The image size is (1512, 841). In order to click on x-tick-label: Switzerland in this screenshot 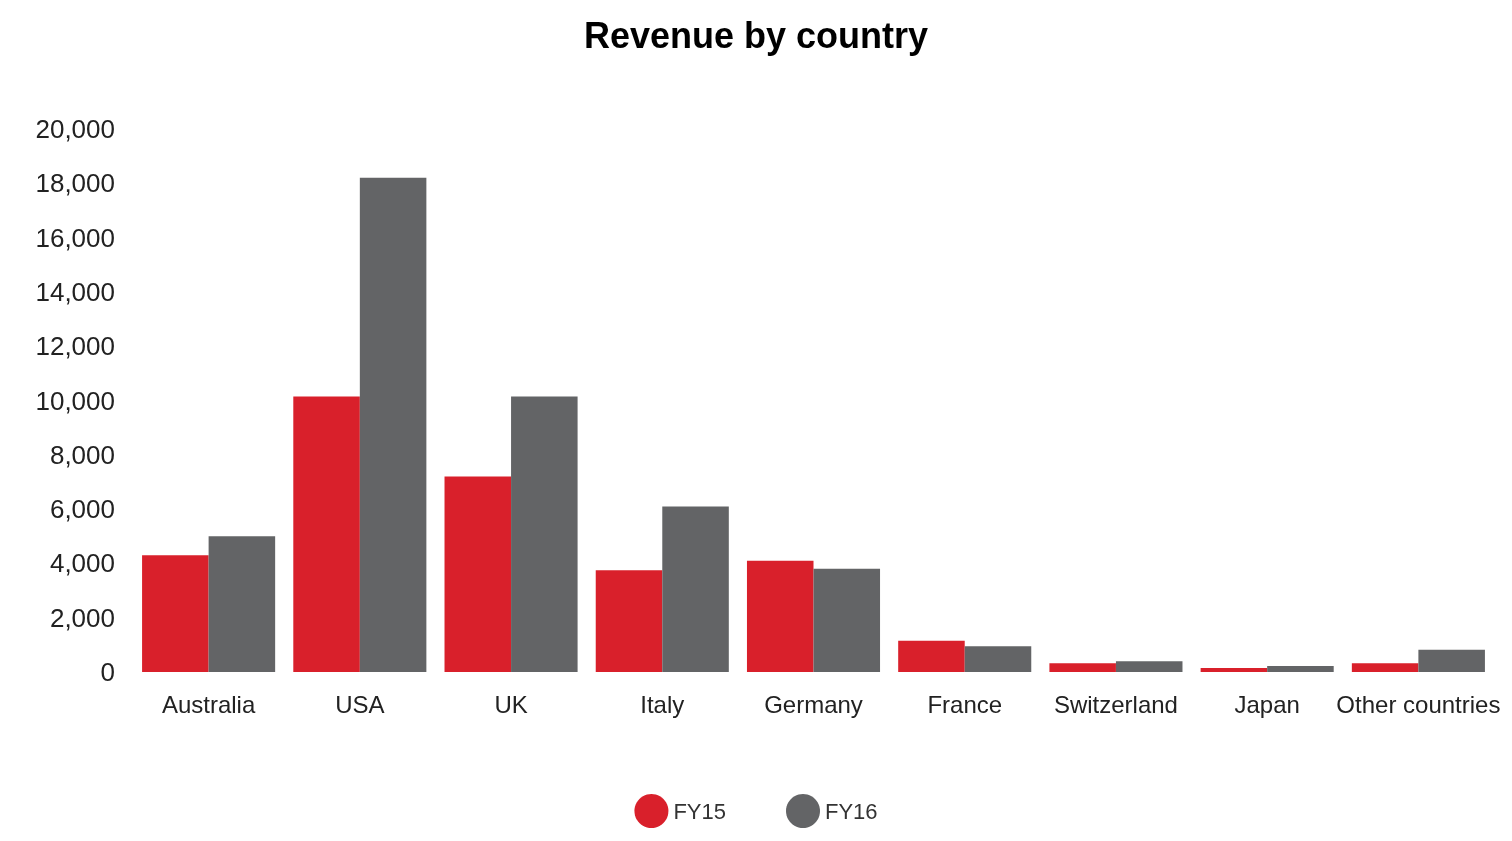, I will do `click(1115, 704)`.